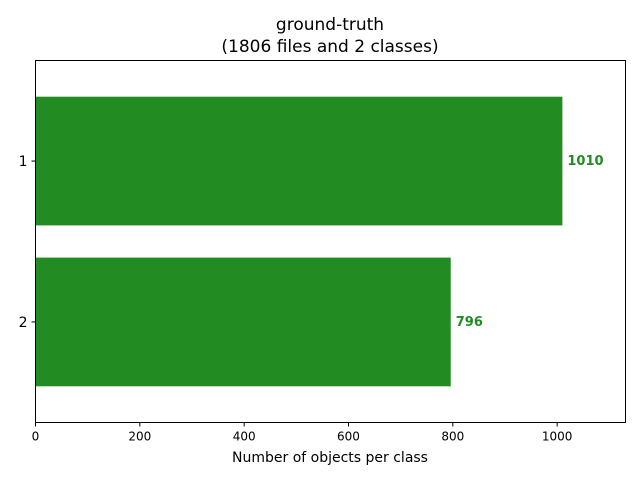 The height and width of the screenshot is (480, 640). Describe the element at coordinates (530, 242) in the screenshot. I see `value-labels-group: 1010 796` at that location.